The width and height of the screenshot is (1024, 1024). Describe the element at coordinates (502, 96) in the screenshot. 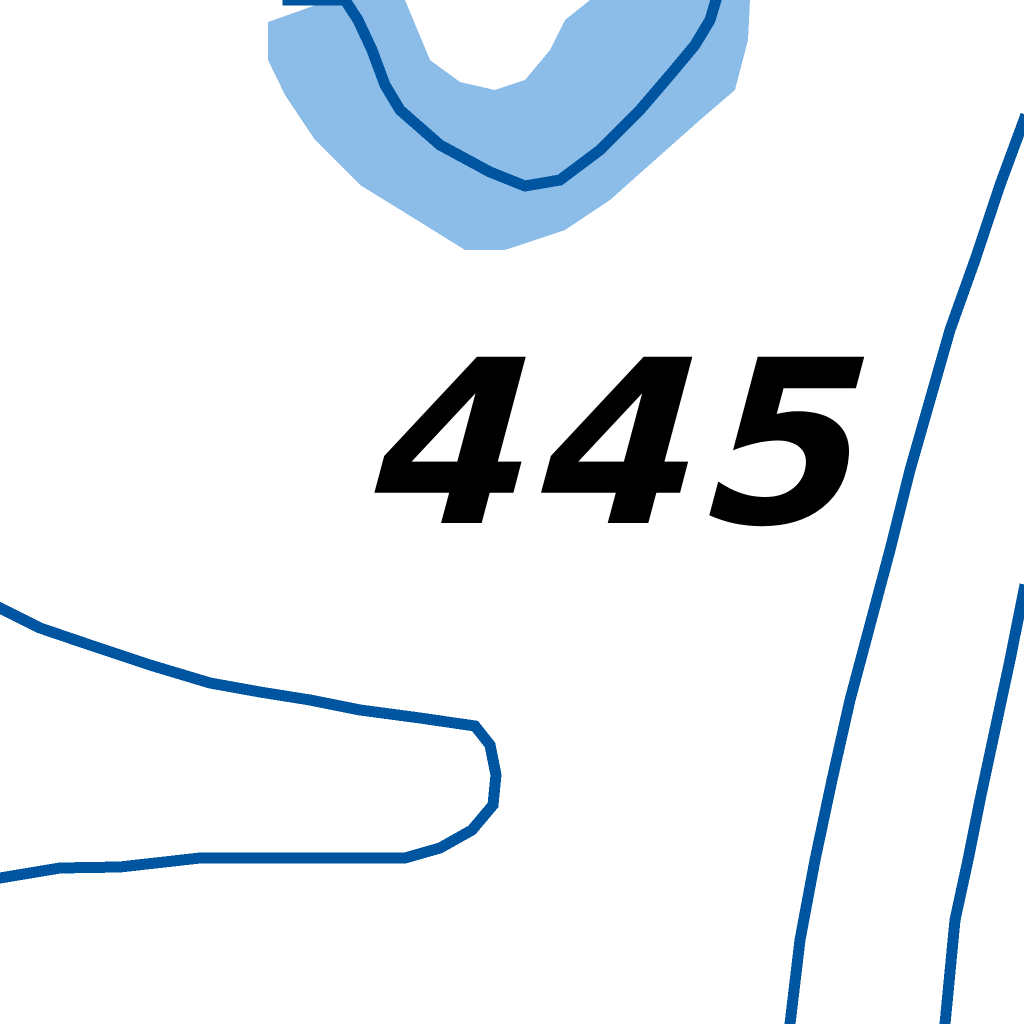

I see `stream-line-top` at that location.